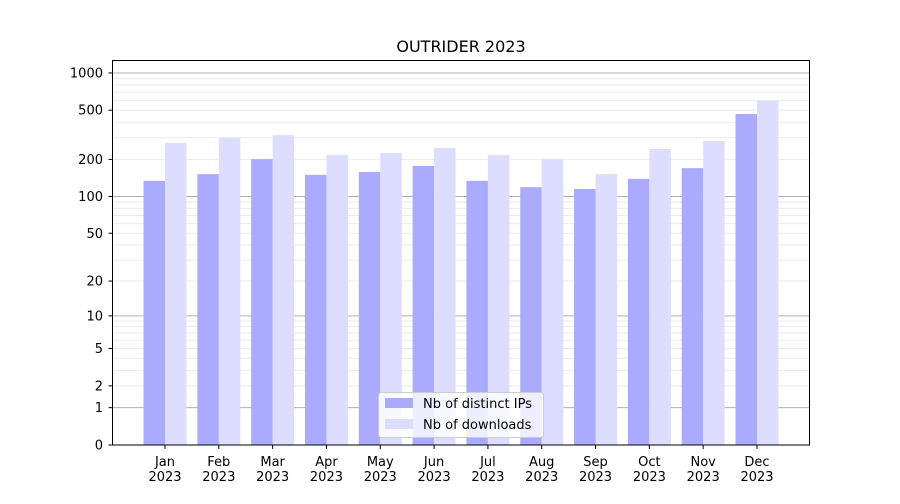 The width and height of the screenshot is (900, 504). I want to click on legend: Nb of distinct IPs Nb of downloads, so click(461, 415).